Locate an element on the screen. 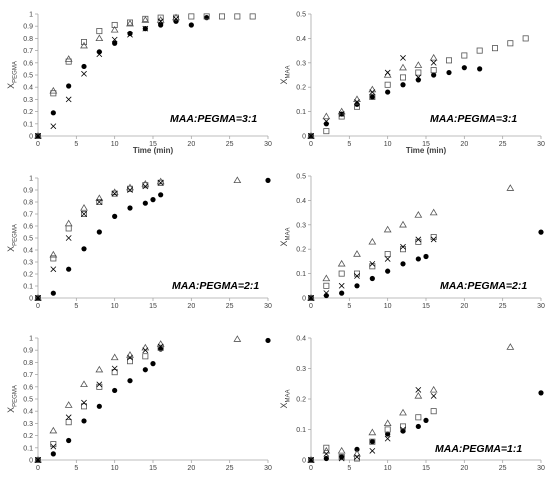 The image size is (550, 498). x-tick-label: 0 is located at coordinates (38, 468).